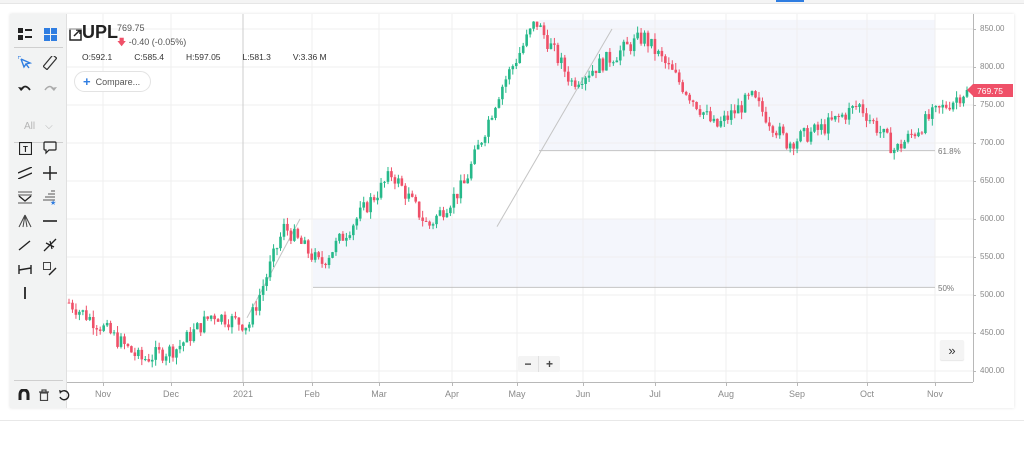 This screenshot has height=459, width=1024. I want to click on x-axis-label: 2021, so click(243, 394).